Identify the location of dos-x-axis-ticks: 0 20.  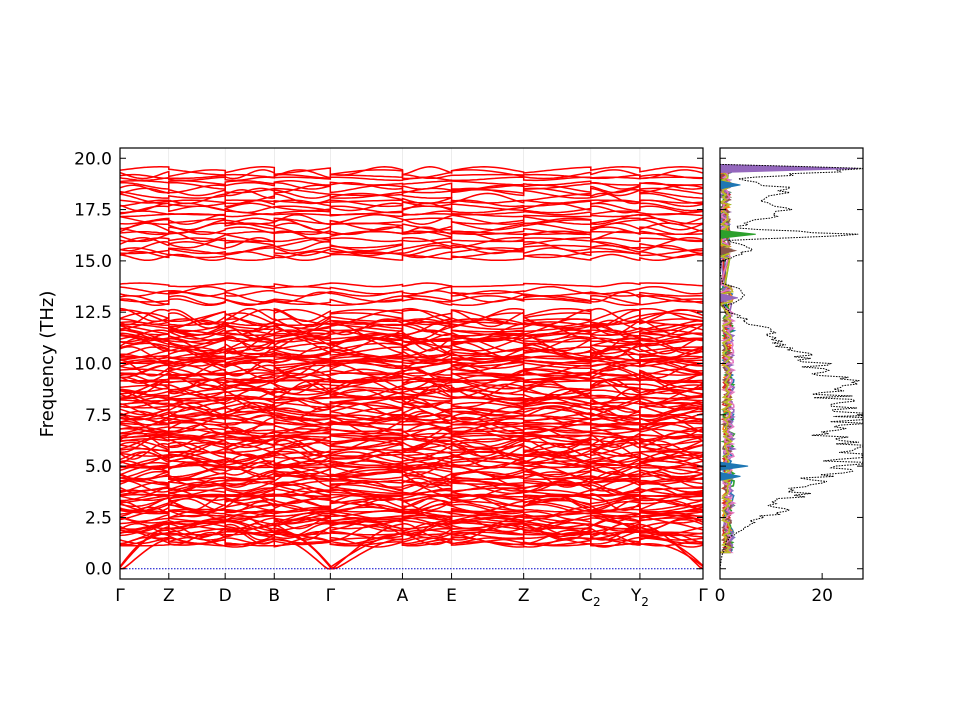
(774, 589).